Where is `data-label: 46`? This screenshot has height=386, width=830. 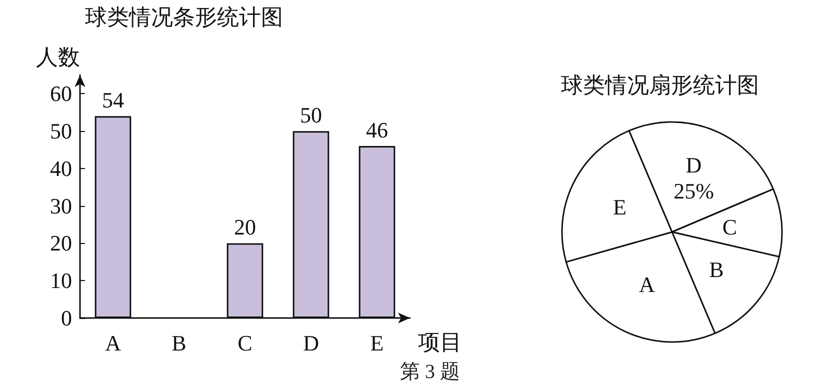 data-label: 46 is located at coordinates (377, 130).